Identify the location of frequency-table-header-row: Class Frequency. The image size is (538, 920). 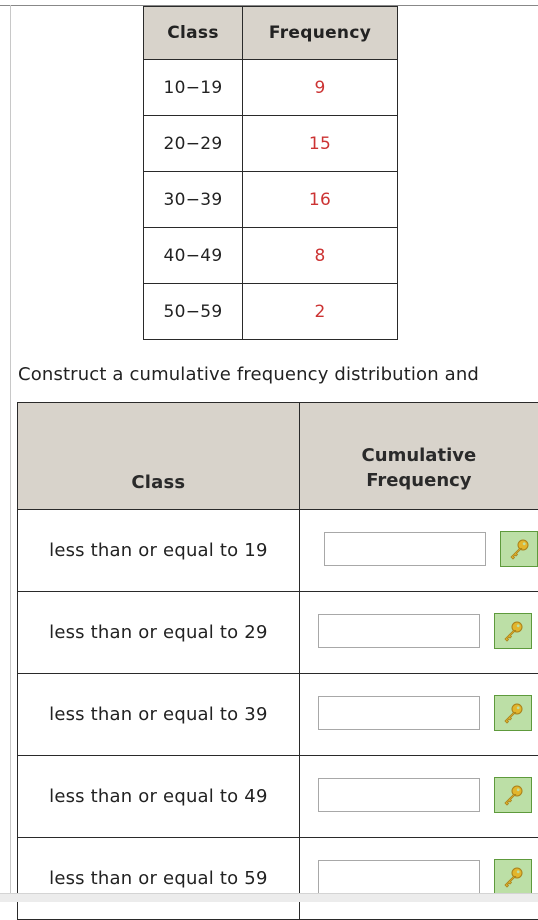
(271, 33).